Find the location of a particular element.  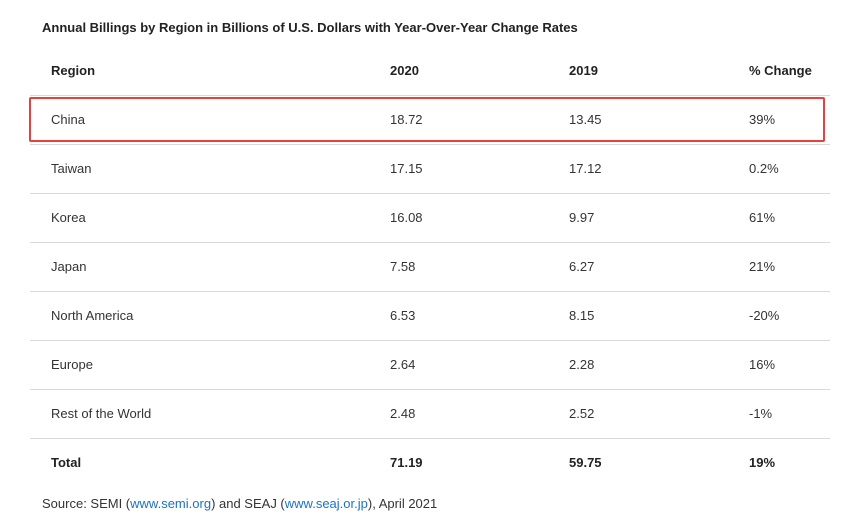

region-cell: Taiwan is located at coordinates (71, 168).